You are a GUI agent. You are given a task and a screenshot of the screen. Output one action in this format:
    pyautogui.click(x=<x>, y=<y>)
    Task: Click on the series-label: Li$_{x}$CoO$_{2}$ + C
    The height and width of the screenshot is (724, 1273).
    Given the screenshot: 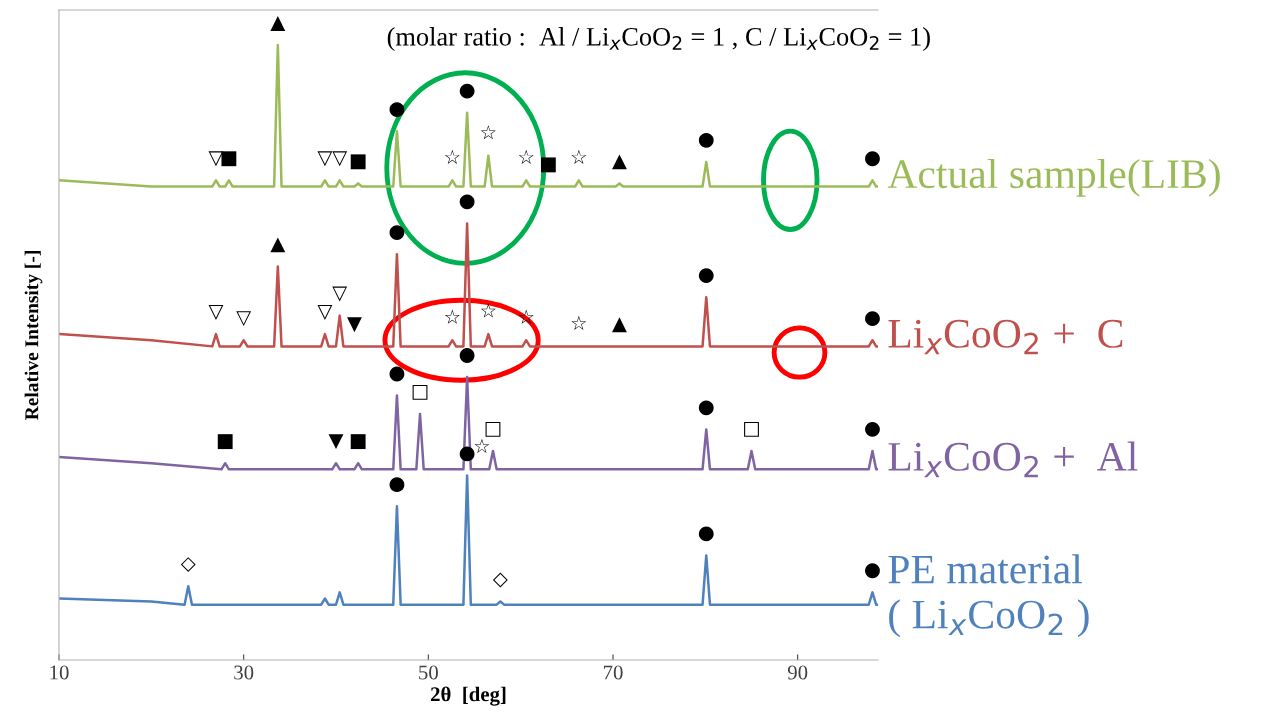 What is the action you would take?
    pyautogui.click(x=1005, y=337)
    